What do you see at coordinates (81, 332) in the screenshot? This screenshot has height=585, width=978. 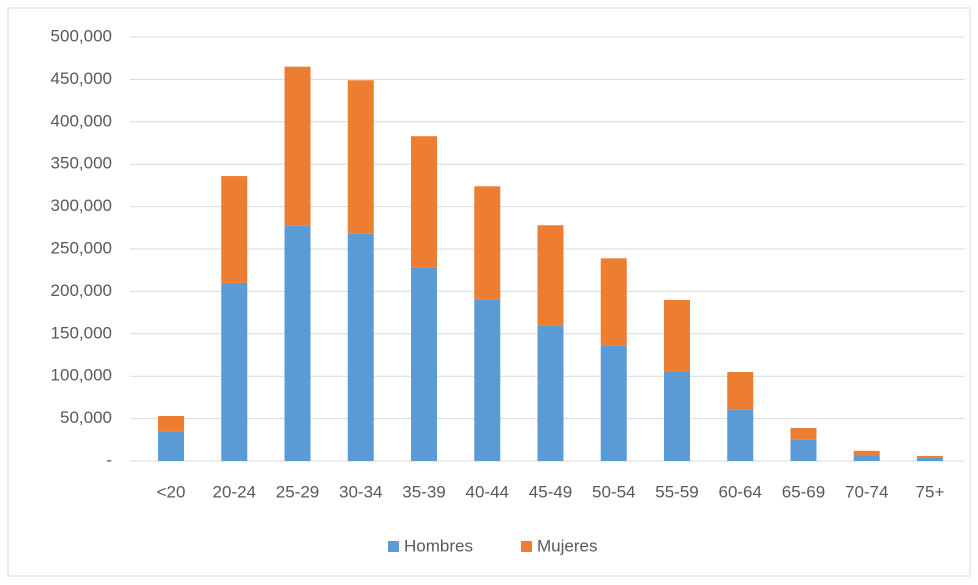 I see `y-tick-label: 150,000` at bounding box center [81, 332].